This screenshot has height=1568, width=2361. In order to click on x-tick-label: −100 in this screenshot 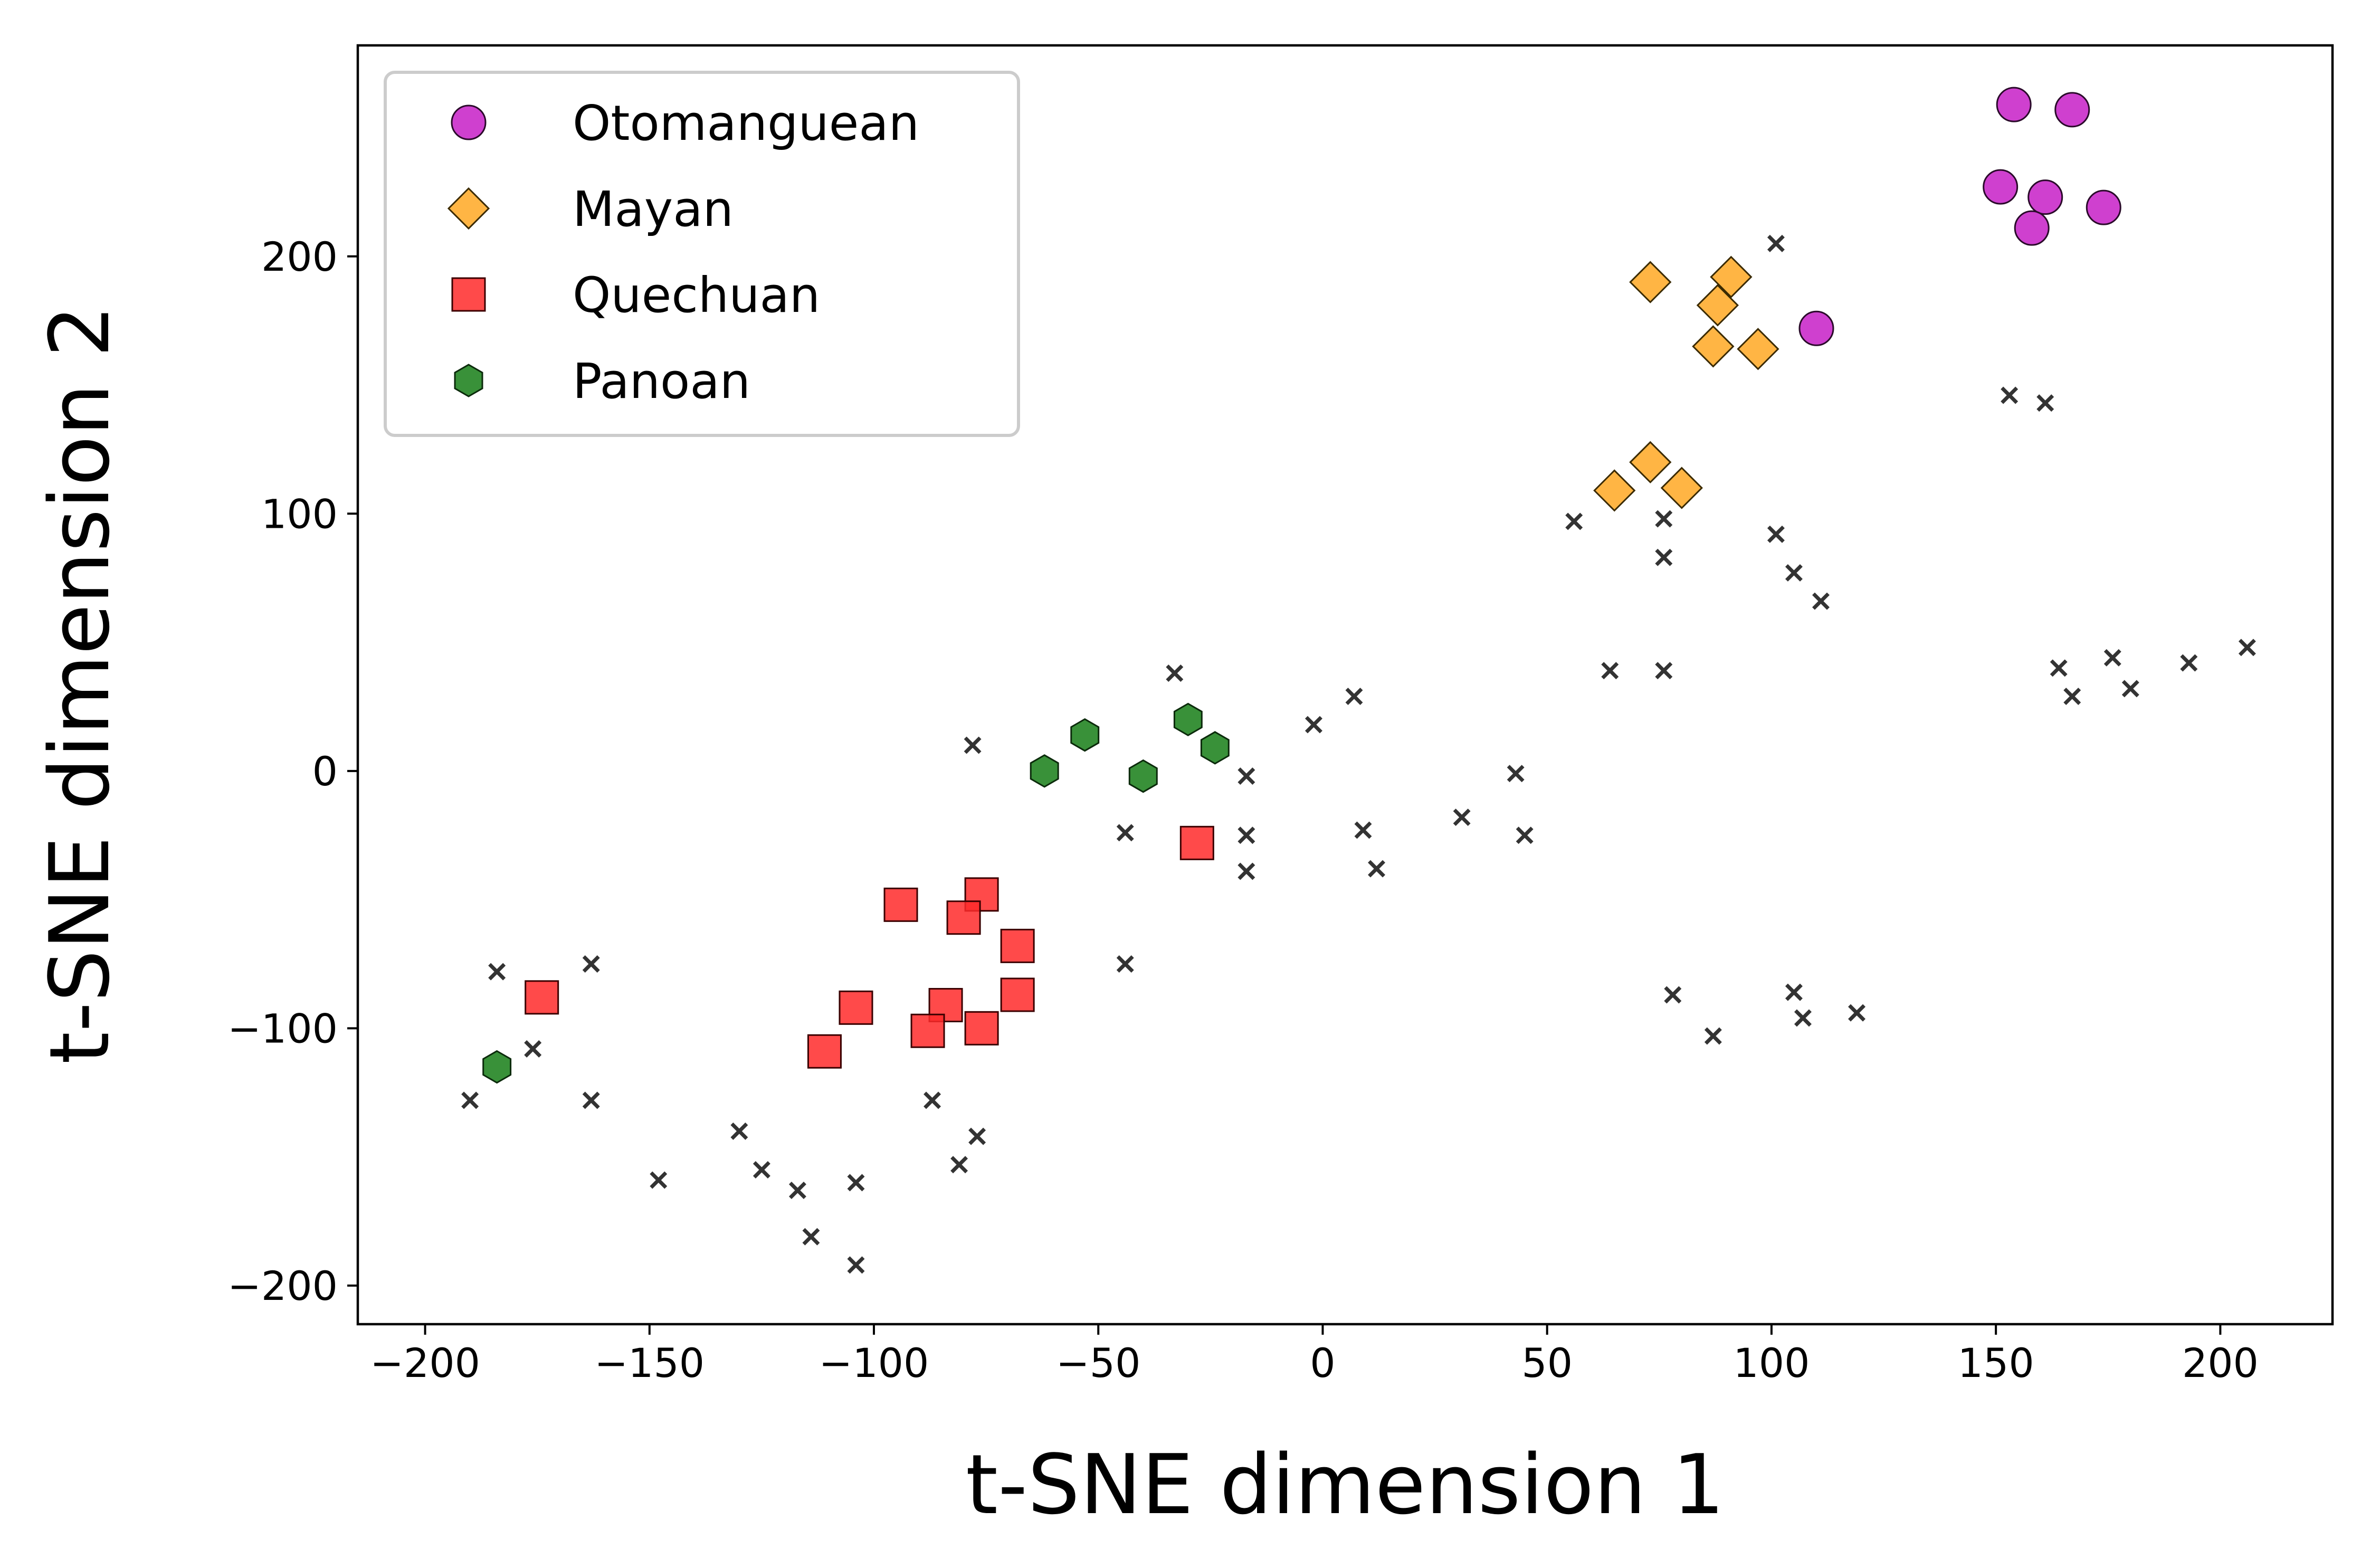, I will do `click(874, 1362)`.